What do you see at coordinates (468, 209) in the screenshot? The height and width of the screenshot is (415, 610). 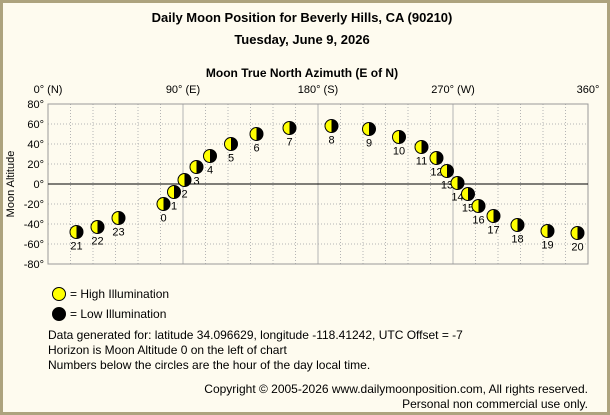 I see `hour-label: 15` at bounding box center [468, 209].